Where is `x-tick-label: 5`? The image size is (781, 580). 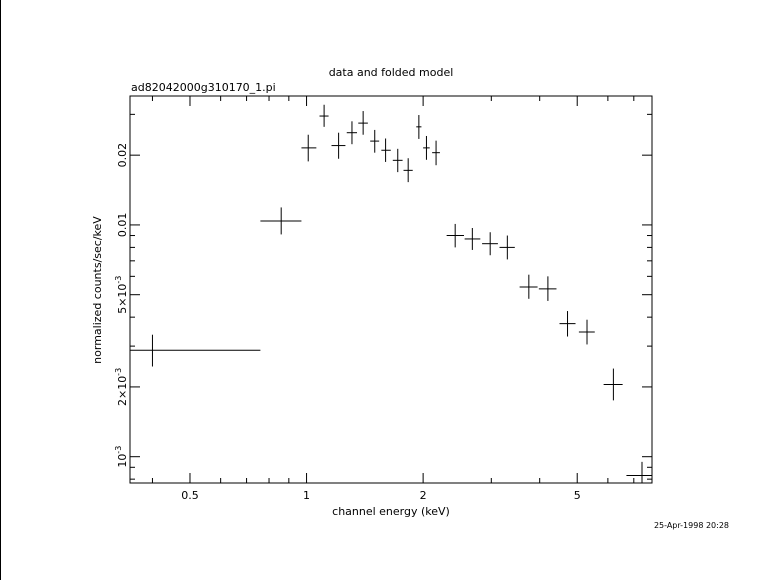 x-tick-label: 5 is located at coordinates (577, 495).